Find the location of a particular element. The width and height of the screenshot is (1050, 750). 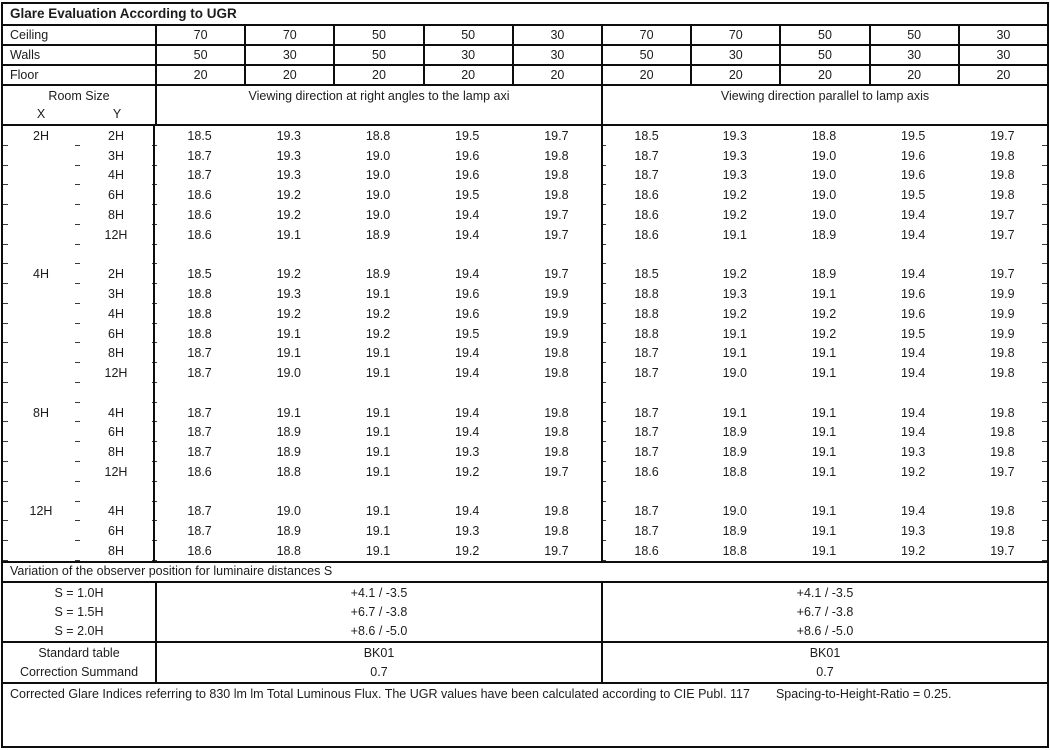

room-y-label: 8H is located at coordinates (117, 551).